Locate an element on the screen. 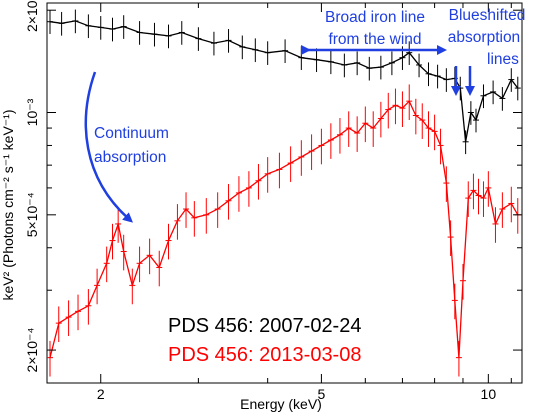  annotation-continuum: Continuum absorption is located at coordinates (126, 147).